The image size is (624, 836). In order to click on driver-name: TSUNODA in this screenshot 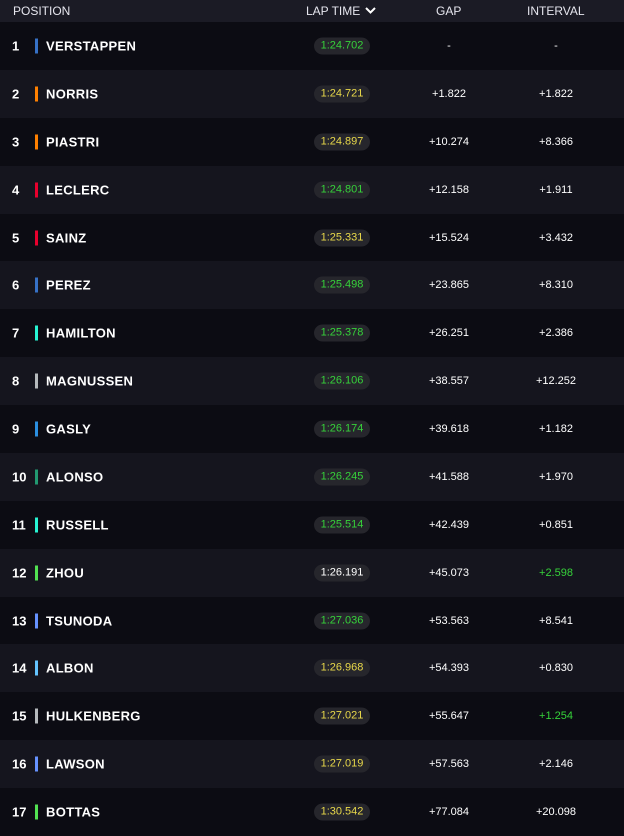, I will do `click(79, 620)`.